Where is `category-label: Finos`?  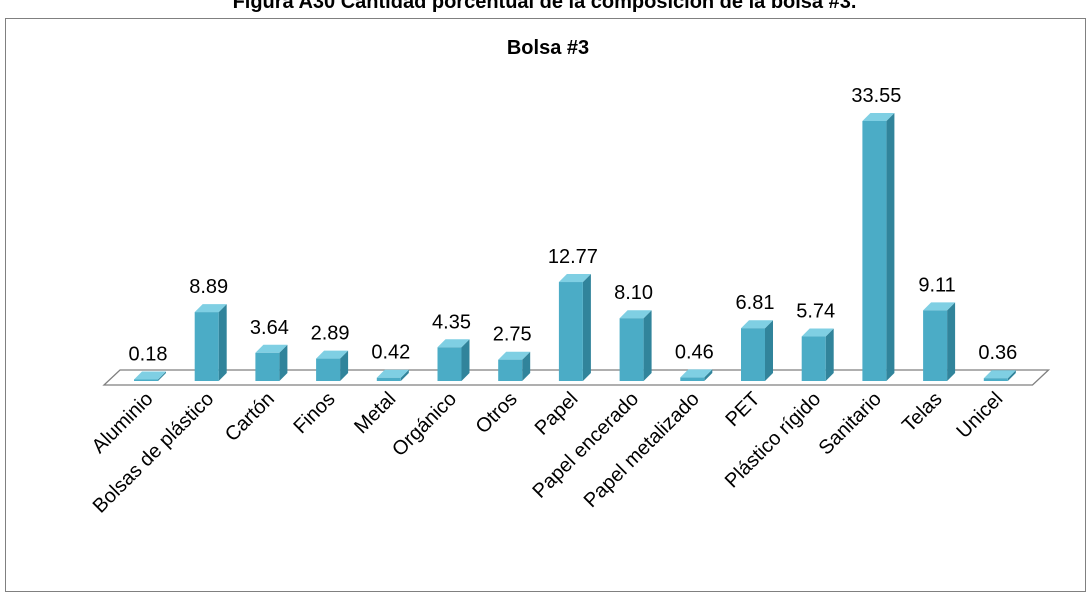 category-label: Finos is located at coordinates (314, 413).